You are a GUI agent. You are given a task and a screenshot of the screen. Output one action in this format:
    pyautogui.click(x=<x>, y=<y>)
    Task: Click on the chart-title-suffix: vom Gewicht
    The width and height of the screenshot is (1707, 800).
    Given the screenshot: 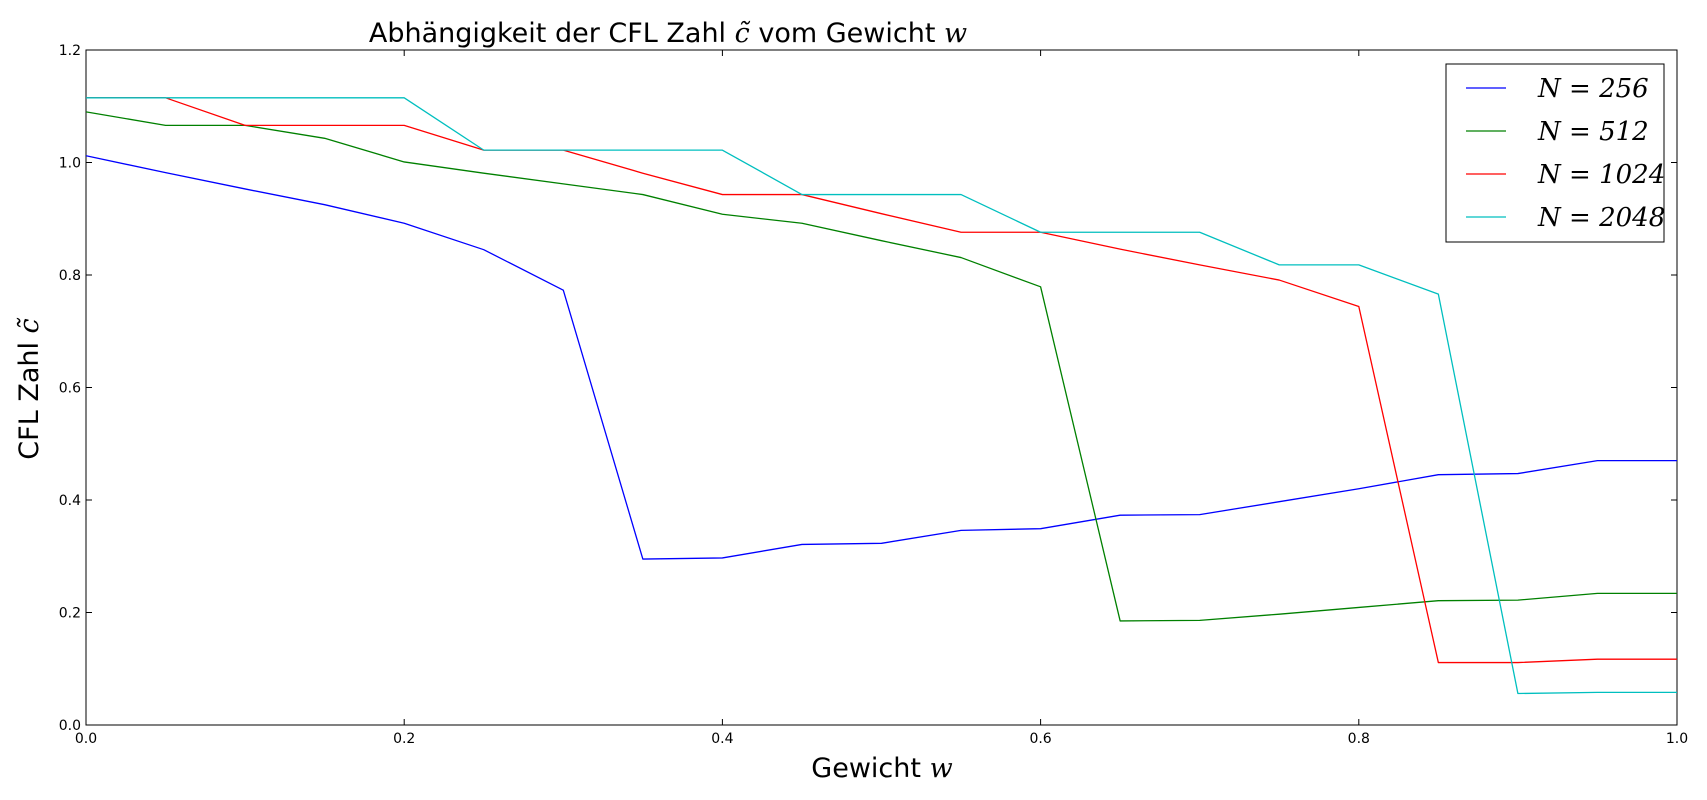 What is the action you would take?
    pyautogui.click(x=846, y=33)
    